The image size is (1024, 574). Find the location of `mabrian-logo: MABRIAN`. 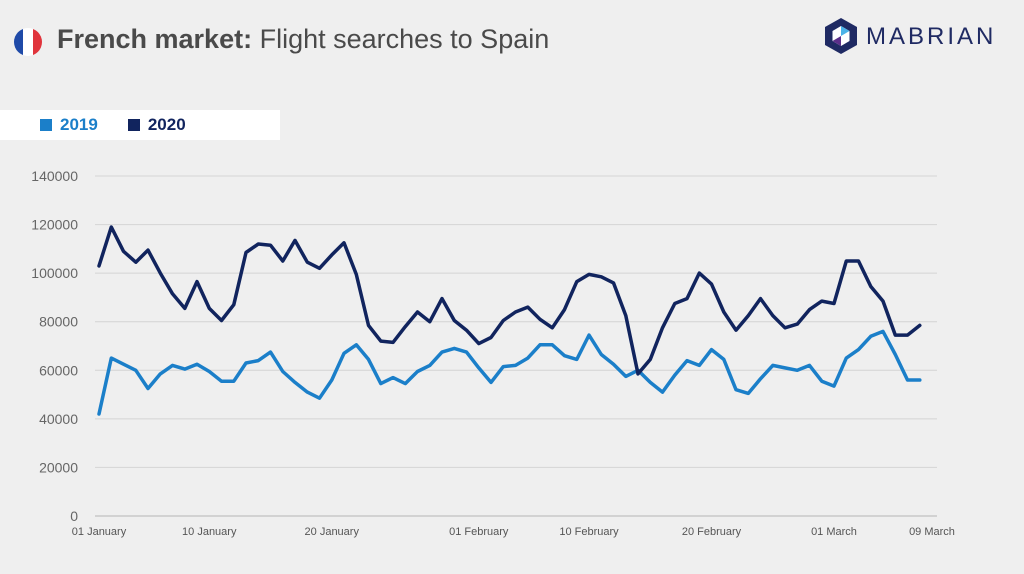

mabrian-logo: MABRIAN is located at coordinates (916, 36).